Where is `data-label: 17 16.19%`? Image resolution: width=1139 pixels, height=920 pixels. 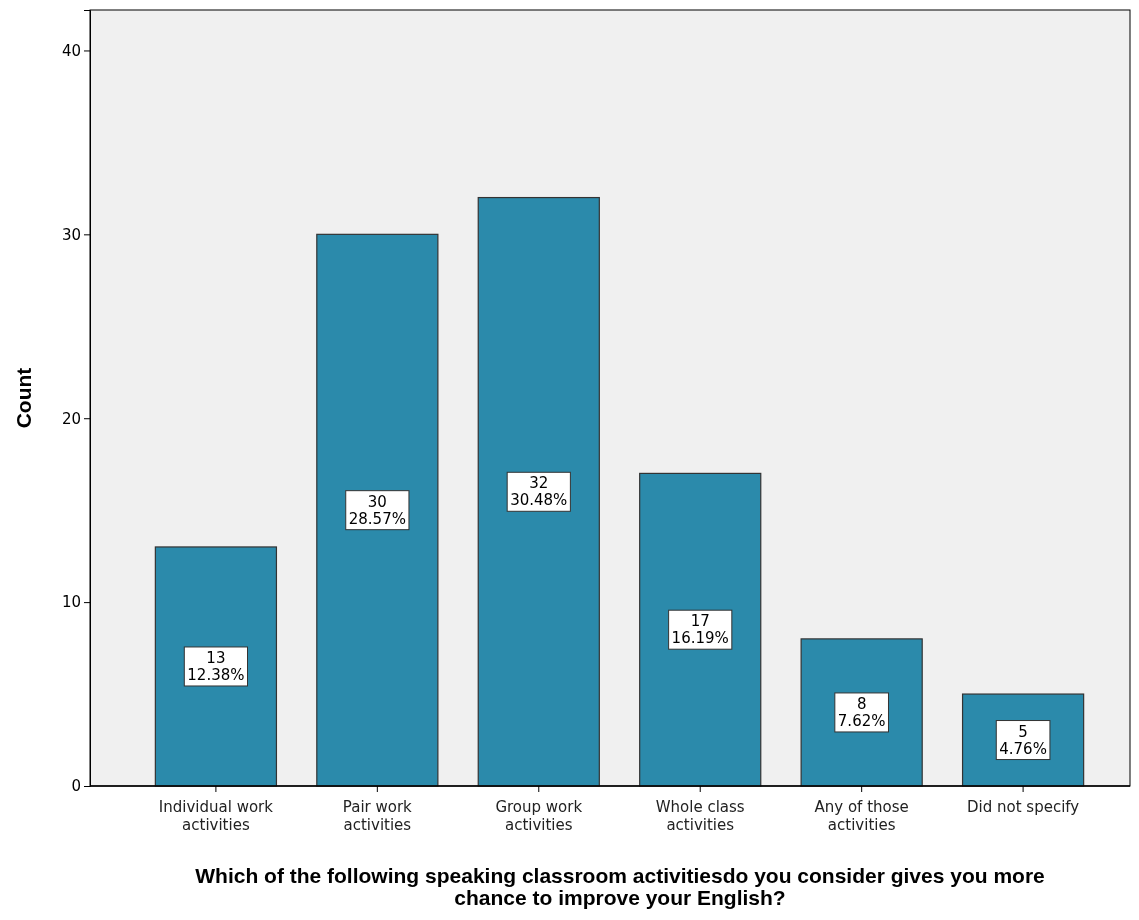 data-label: 17 16.19% is located at coordinates (700, 630).